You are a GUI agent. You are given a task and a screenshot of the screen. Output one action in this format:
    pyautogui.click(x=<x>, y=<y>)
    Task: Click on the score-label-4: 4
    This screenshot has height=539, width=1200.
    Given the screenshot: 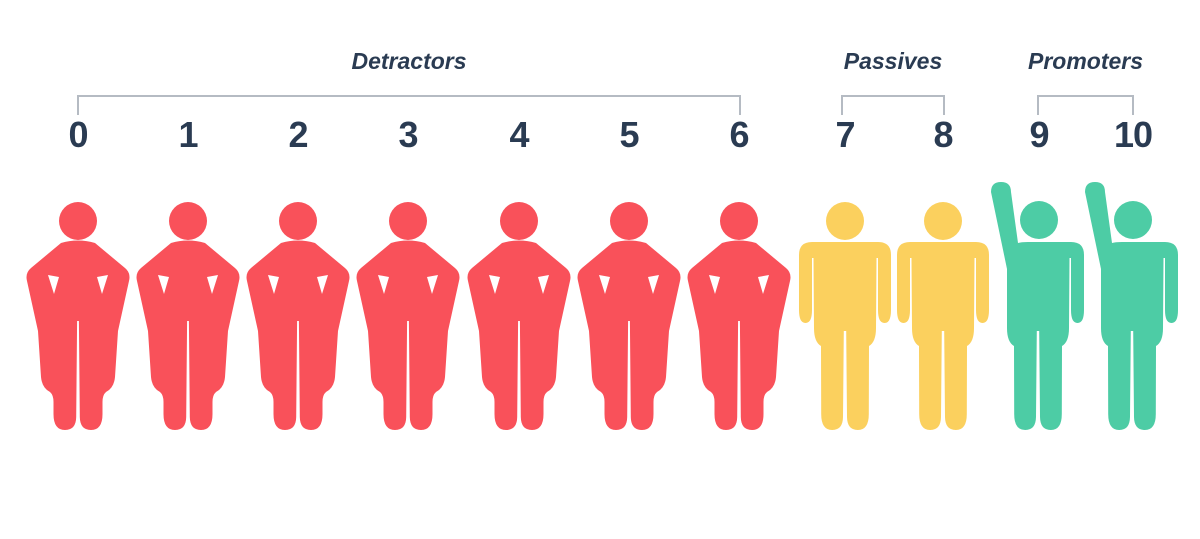 What is the action you would take?
    pyautogui.click(x=519, y=134)
    